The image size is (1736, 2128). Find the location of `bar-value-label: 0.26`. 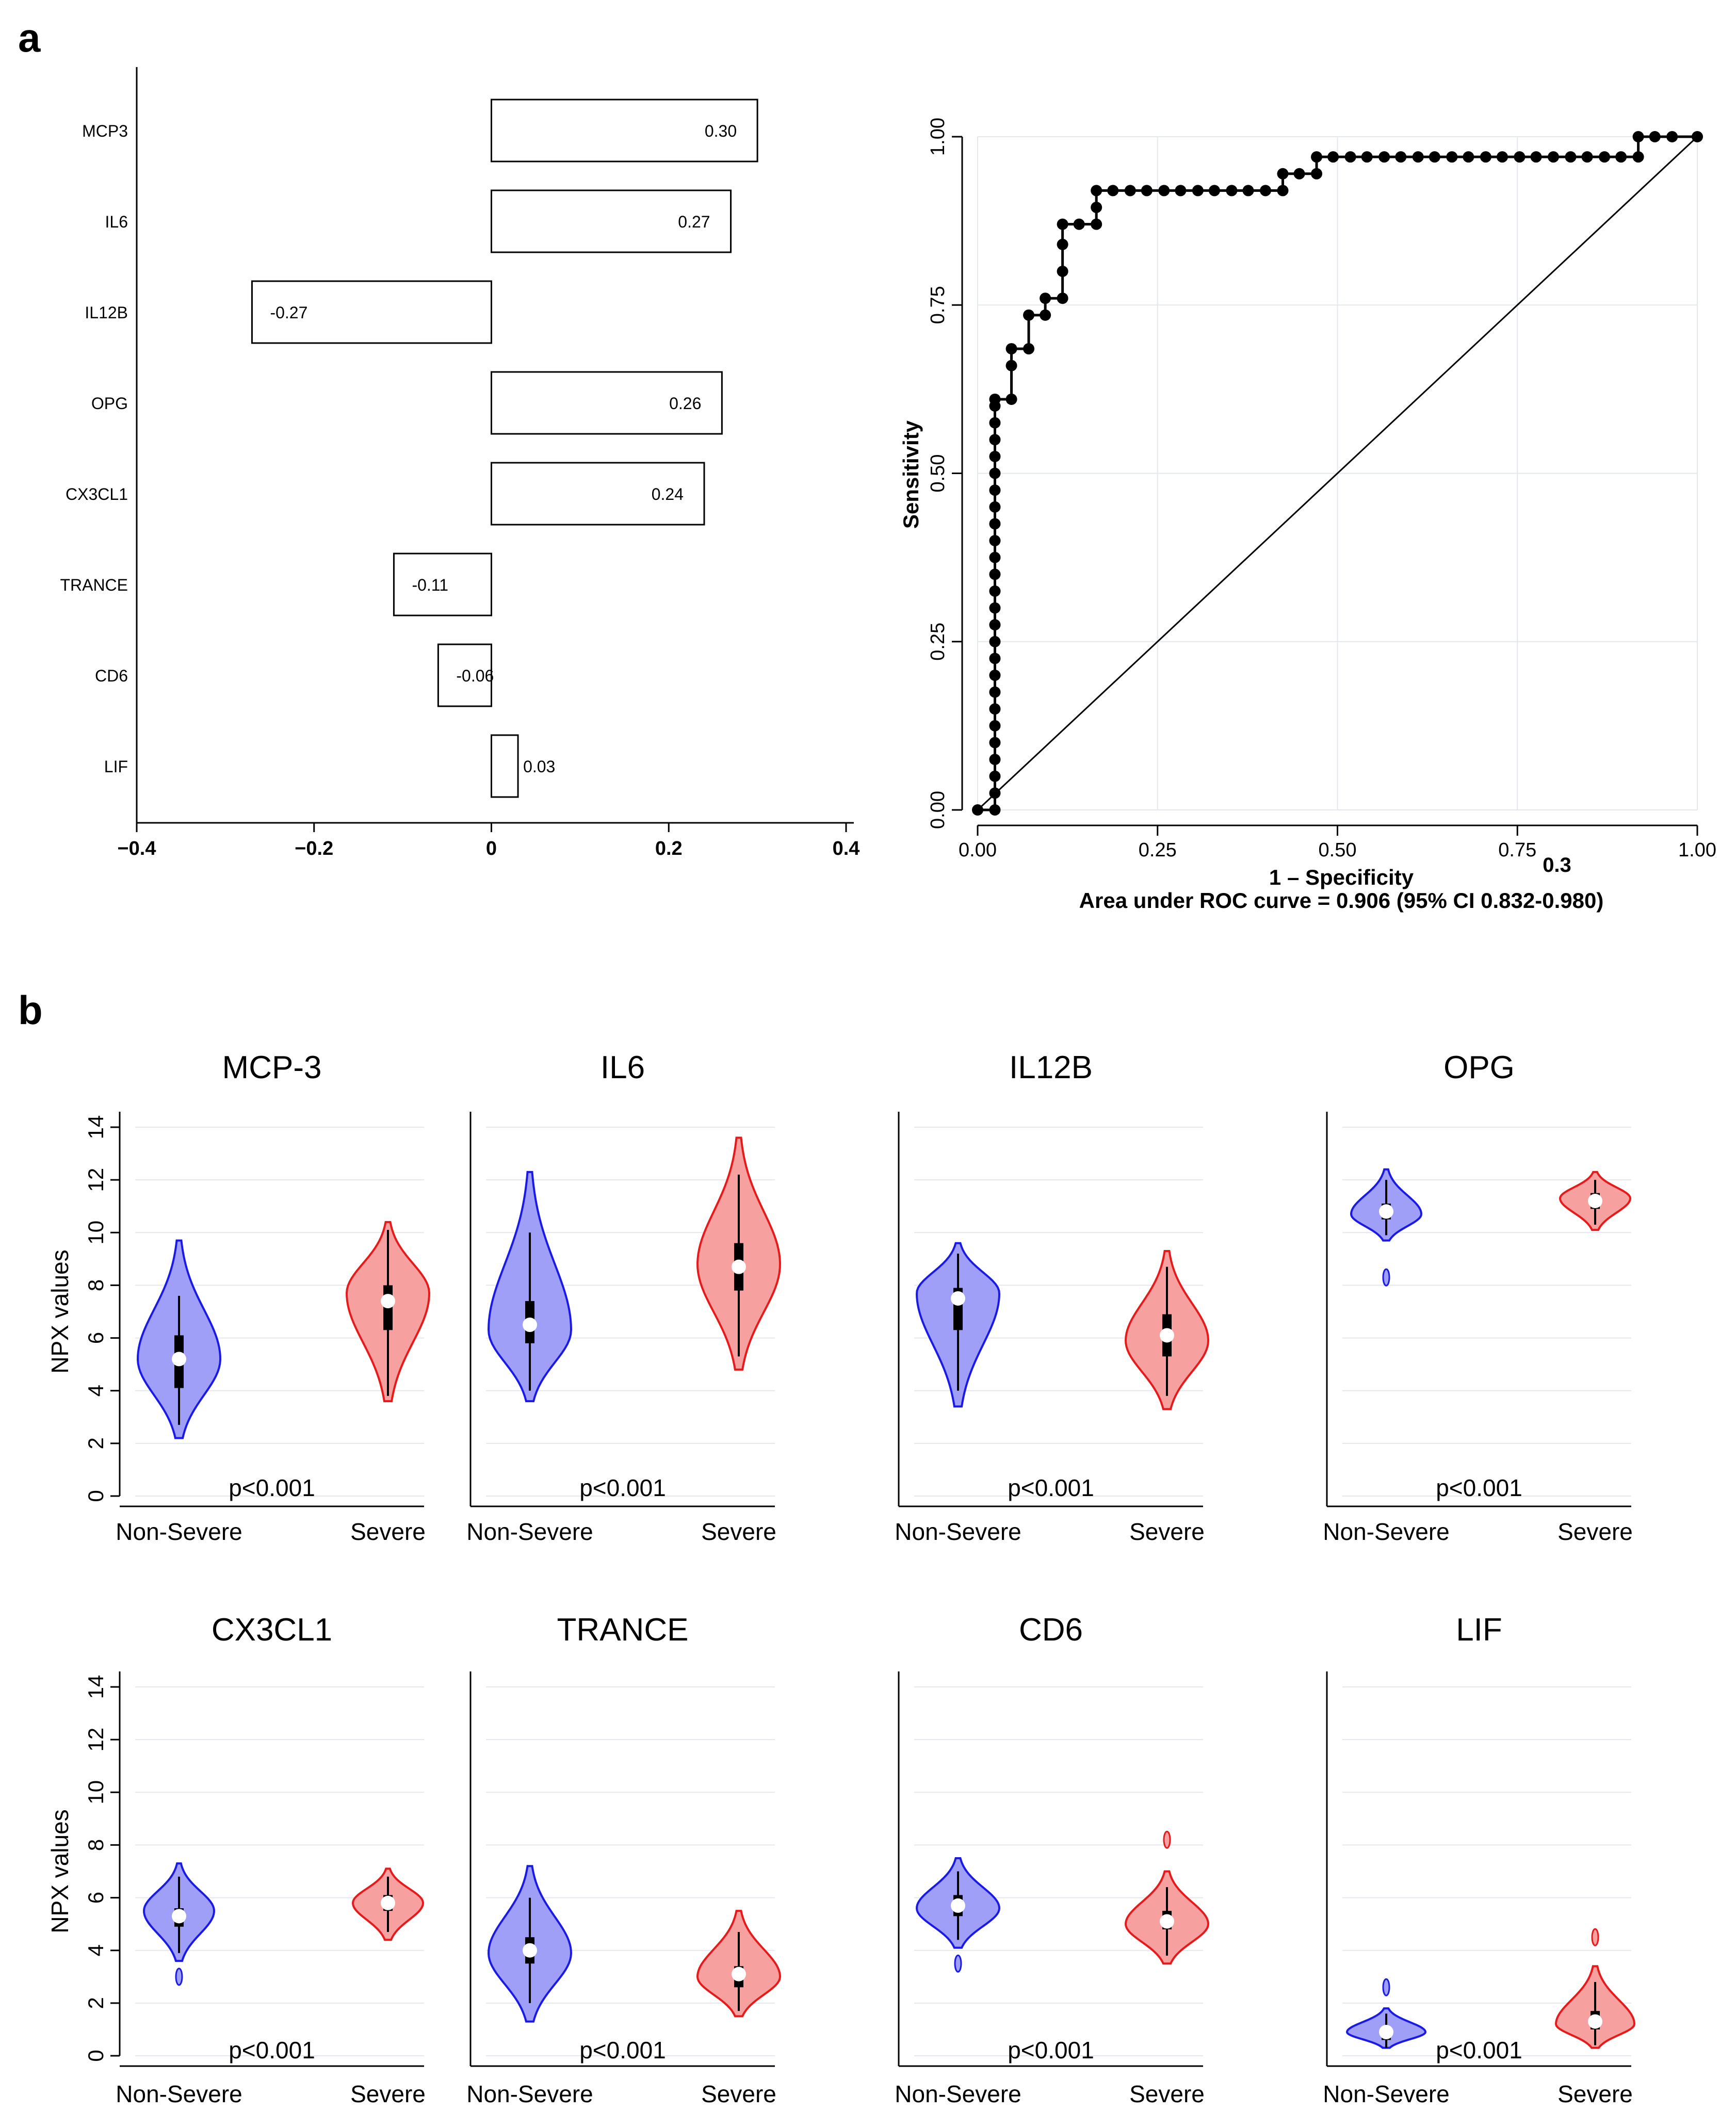

bar-value-label: 0.26 is located at coordinates (685, 403).